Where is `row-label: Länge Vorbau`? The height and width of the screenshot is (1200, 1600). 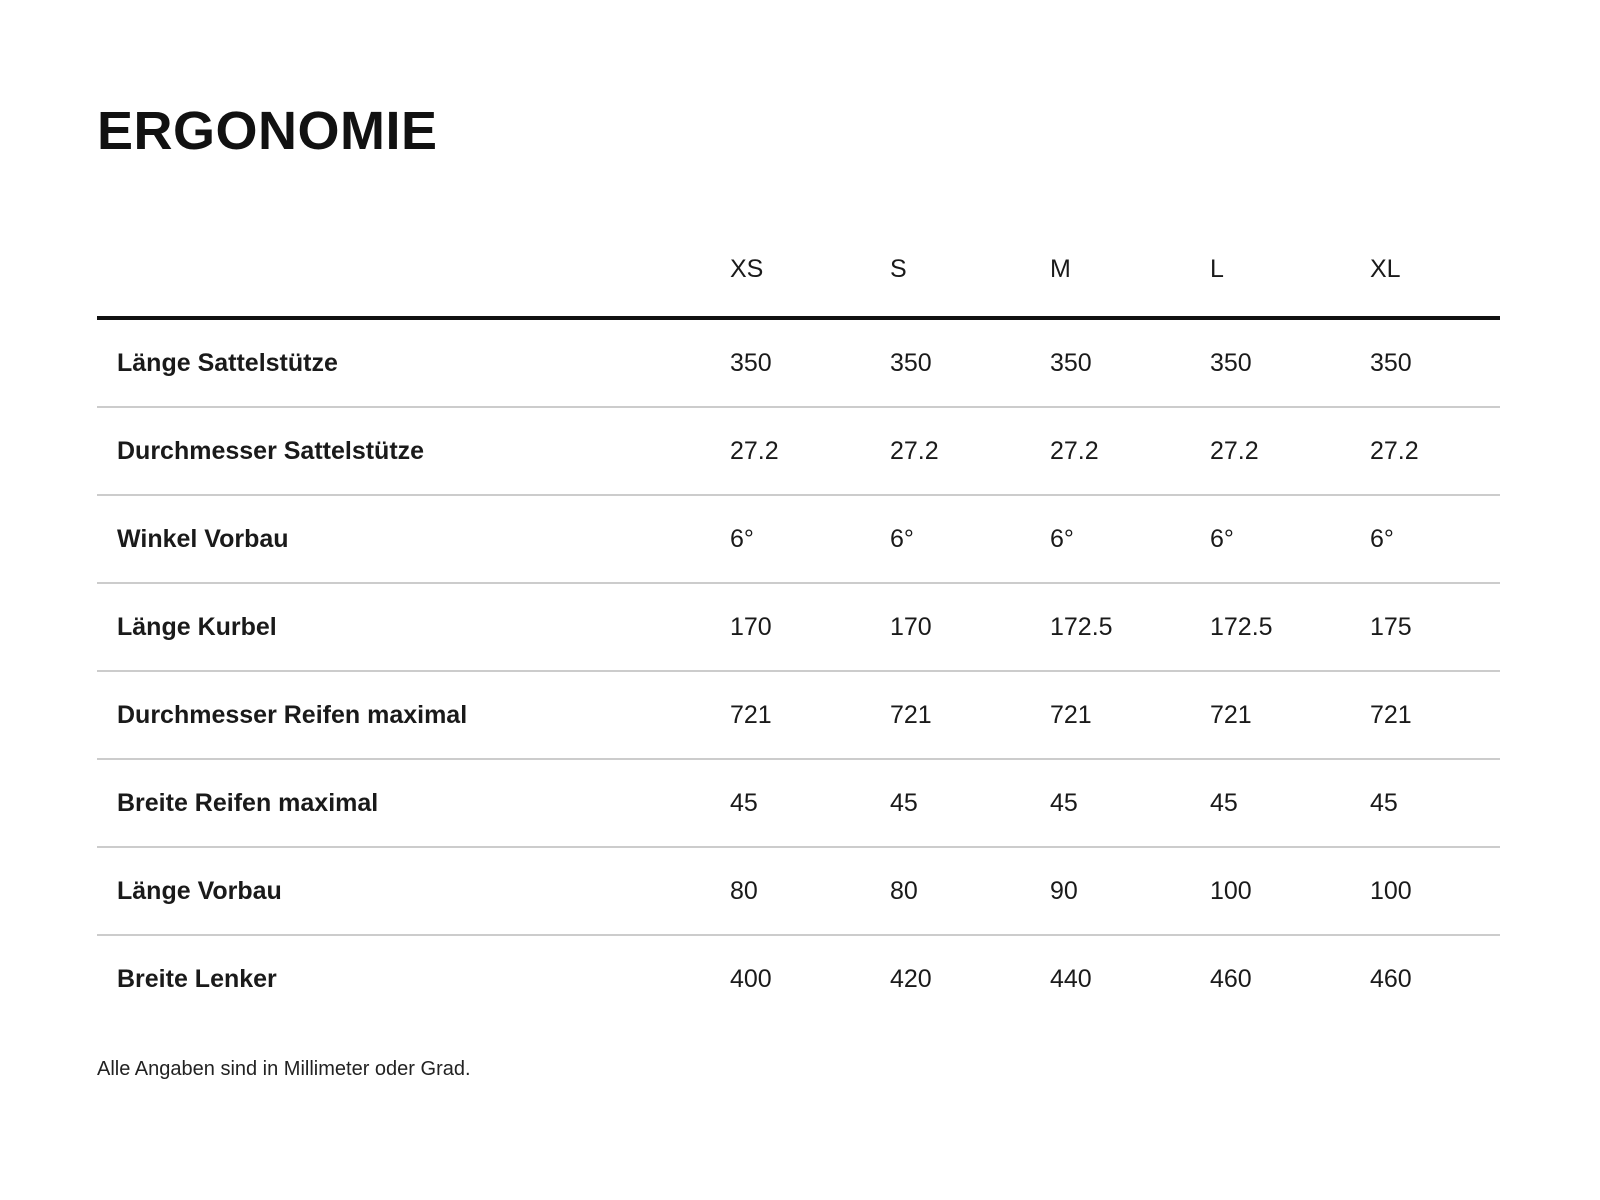
row-label: Länge Vorbau is located at coordinates (413, 892).